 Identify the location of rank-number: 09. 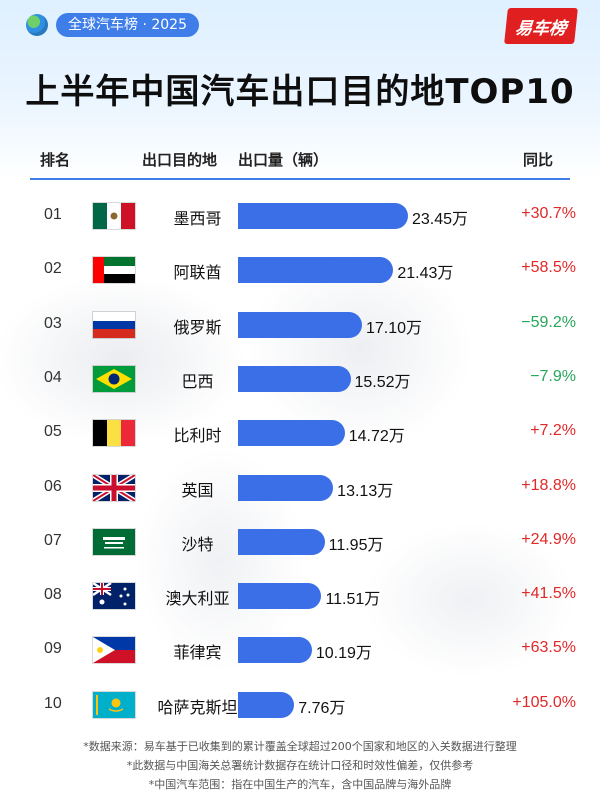
(53, 649).